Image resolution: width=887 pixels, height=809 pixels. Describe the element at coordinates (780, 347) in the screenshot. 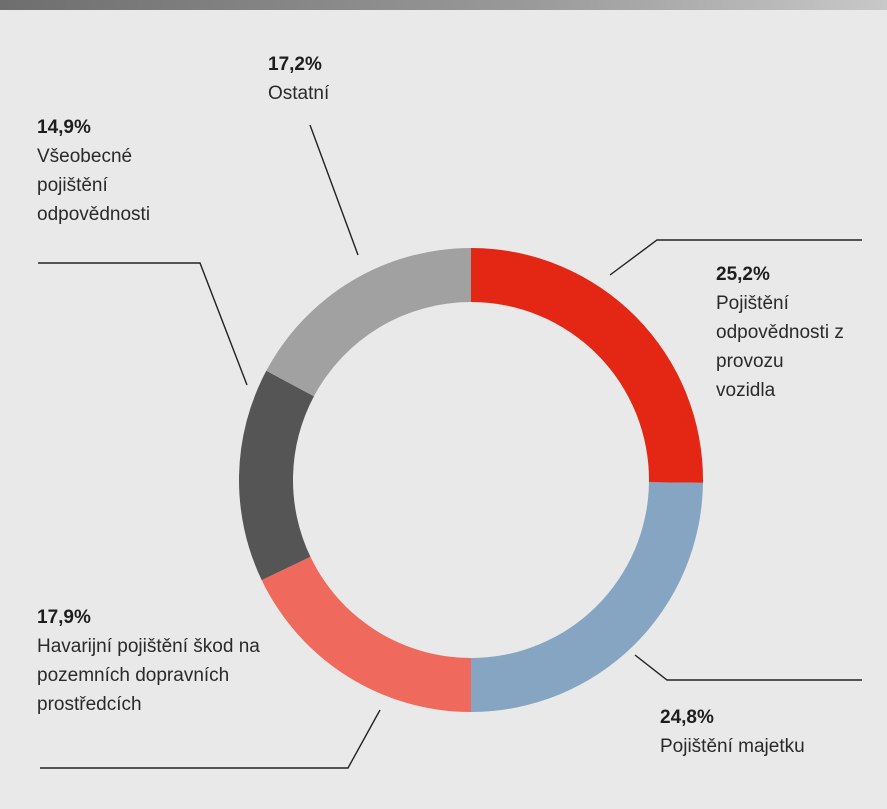

I see `category-label: Pojištění odpovědnosti z provozu vozidla` at that location.